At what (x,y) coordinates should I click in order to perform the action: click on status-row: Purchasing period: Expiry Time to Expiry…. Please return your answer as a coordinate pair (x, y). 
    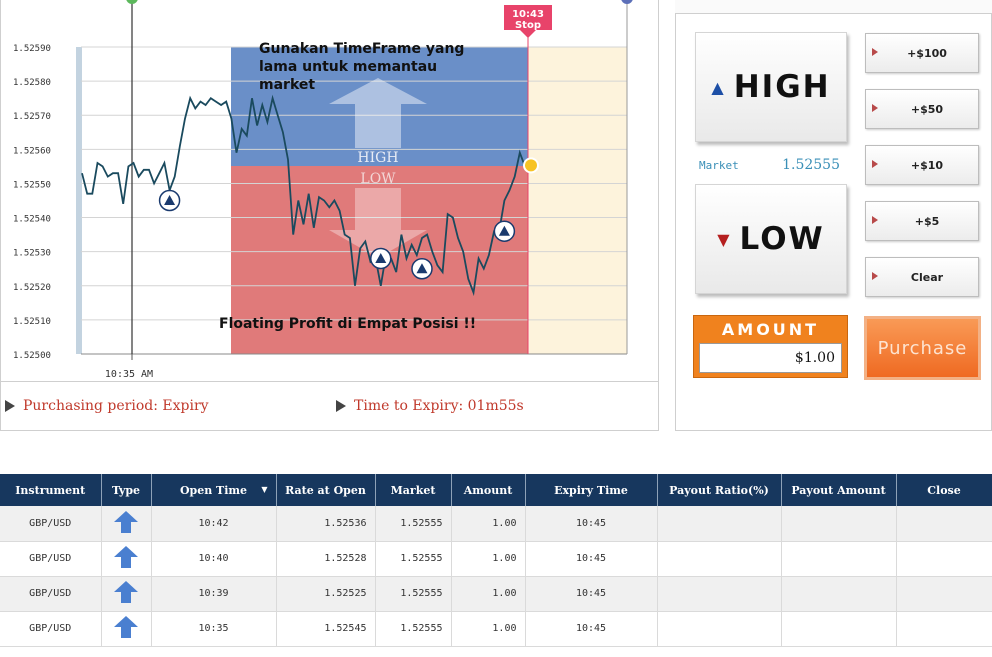
    Looking at the image, I should click on (329, 406).